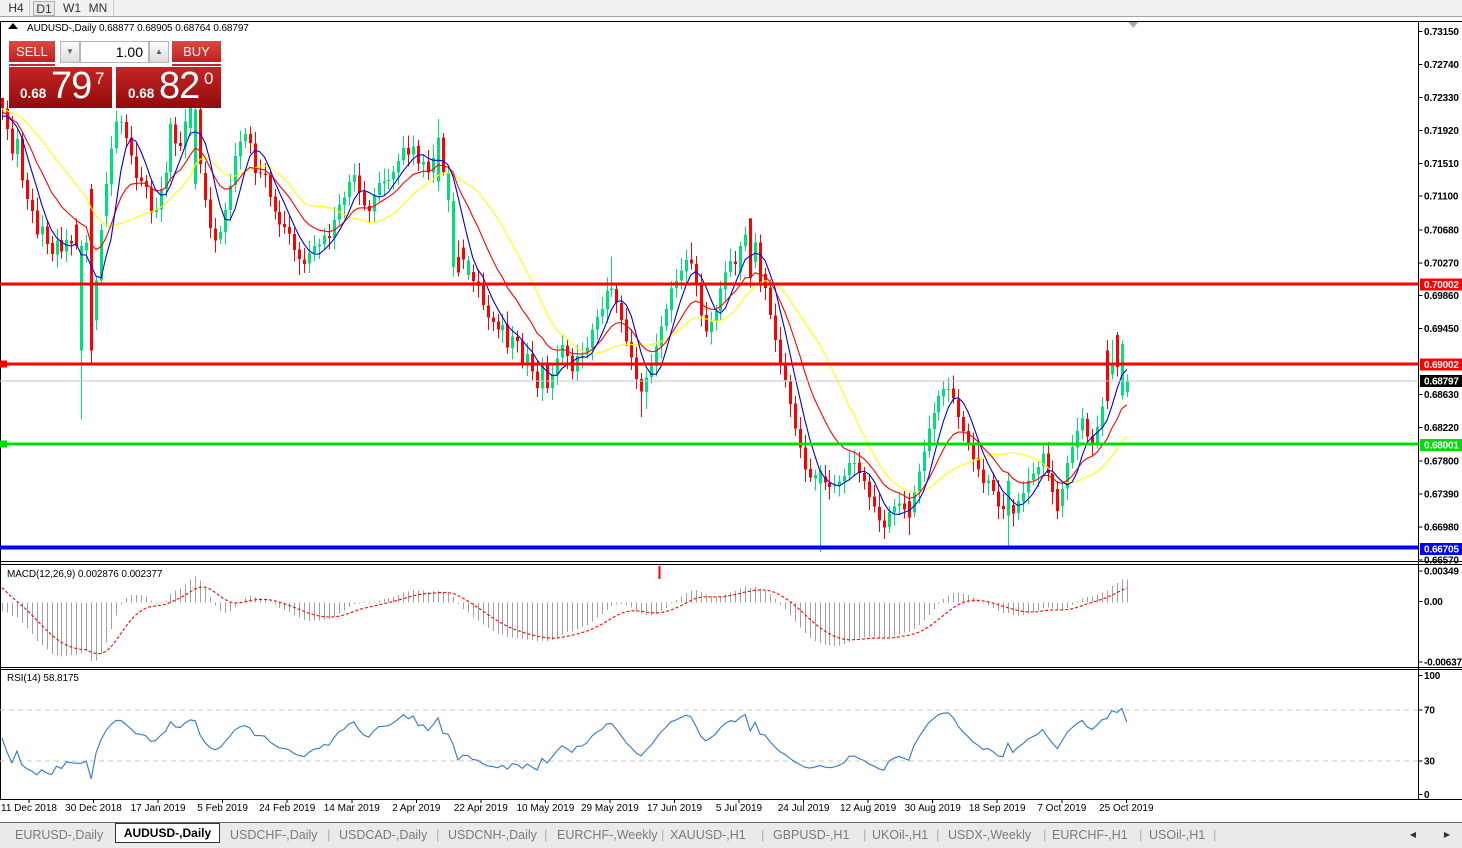 The image size is (1462, 848). I want to click on svg-text: 24 Jul 2019, so click(804, 808).